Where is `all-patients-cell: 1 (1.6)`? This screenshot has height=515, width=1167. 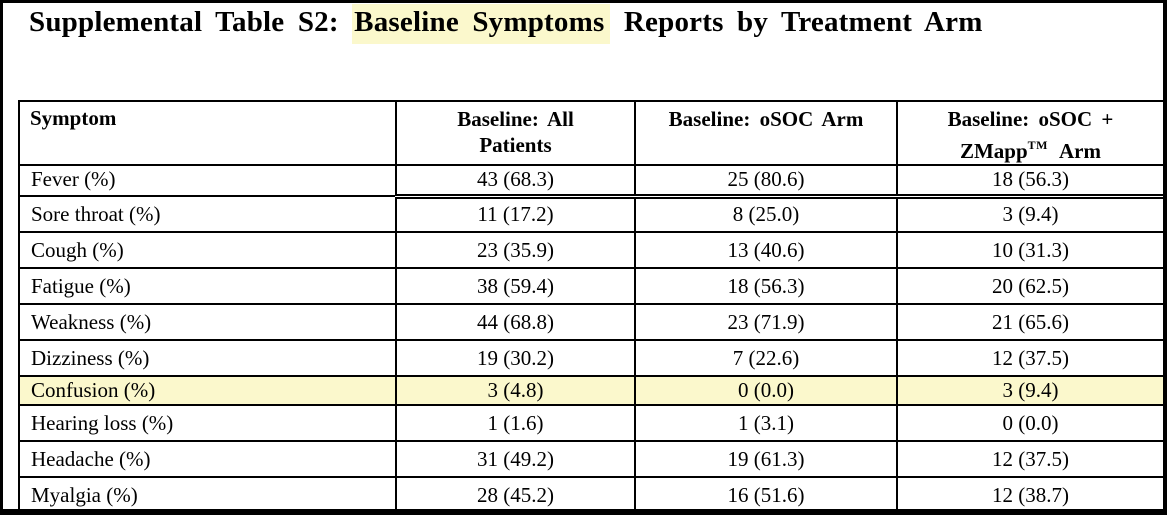
all-patients-cell: 1 (1.6) is located at coordinates (515, 423).